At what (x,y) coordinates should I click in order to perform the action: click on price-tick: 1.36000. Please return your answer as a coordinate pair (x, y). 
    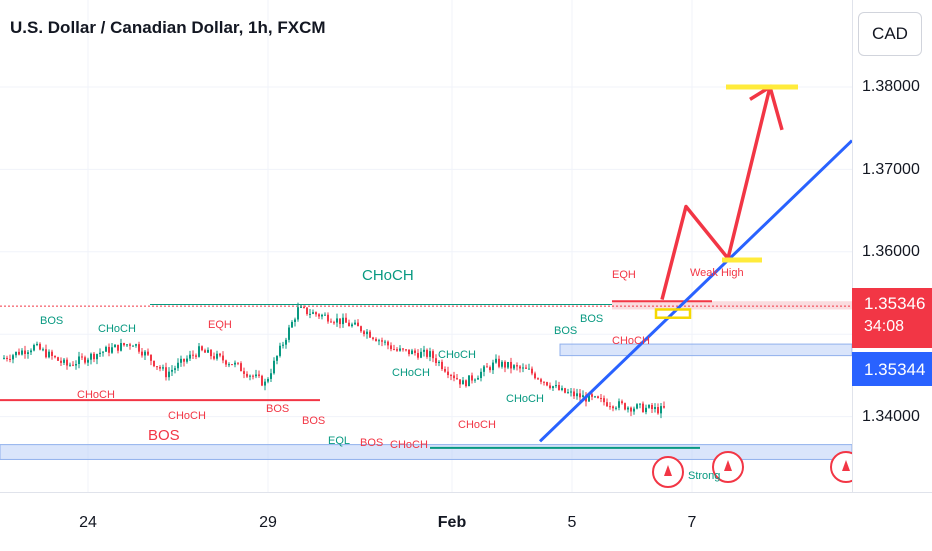
    Looking at the image, I should click on (891, 251).